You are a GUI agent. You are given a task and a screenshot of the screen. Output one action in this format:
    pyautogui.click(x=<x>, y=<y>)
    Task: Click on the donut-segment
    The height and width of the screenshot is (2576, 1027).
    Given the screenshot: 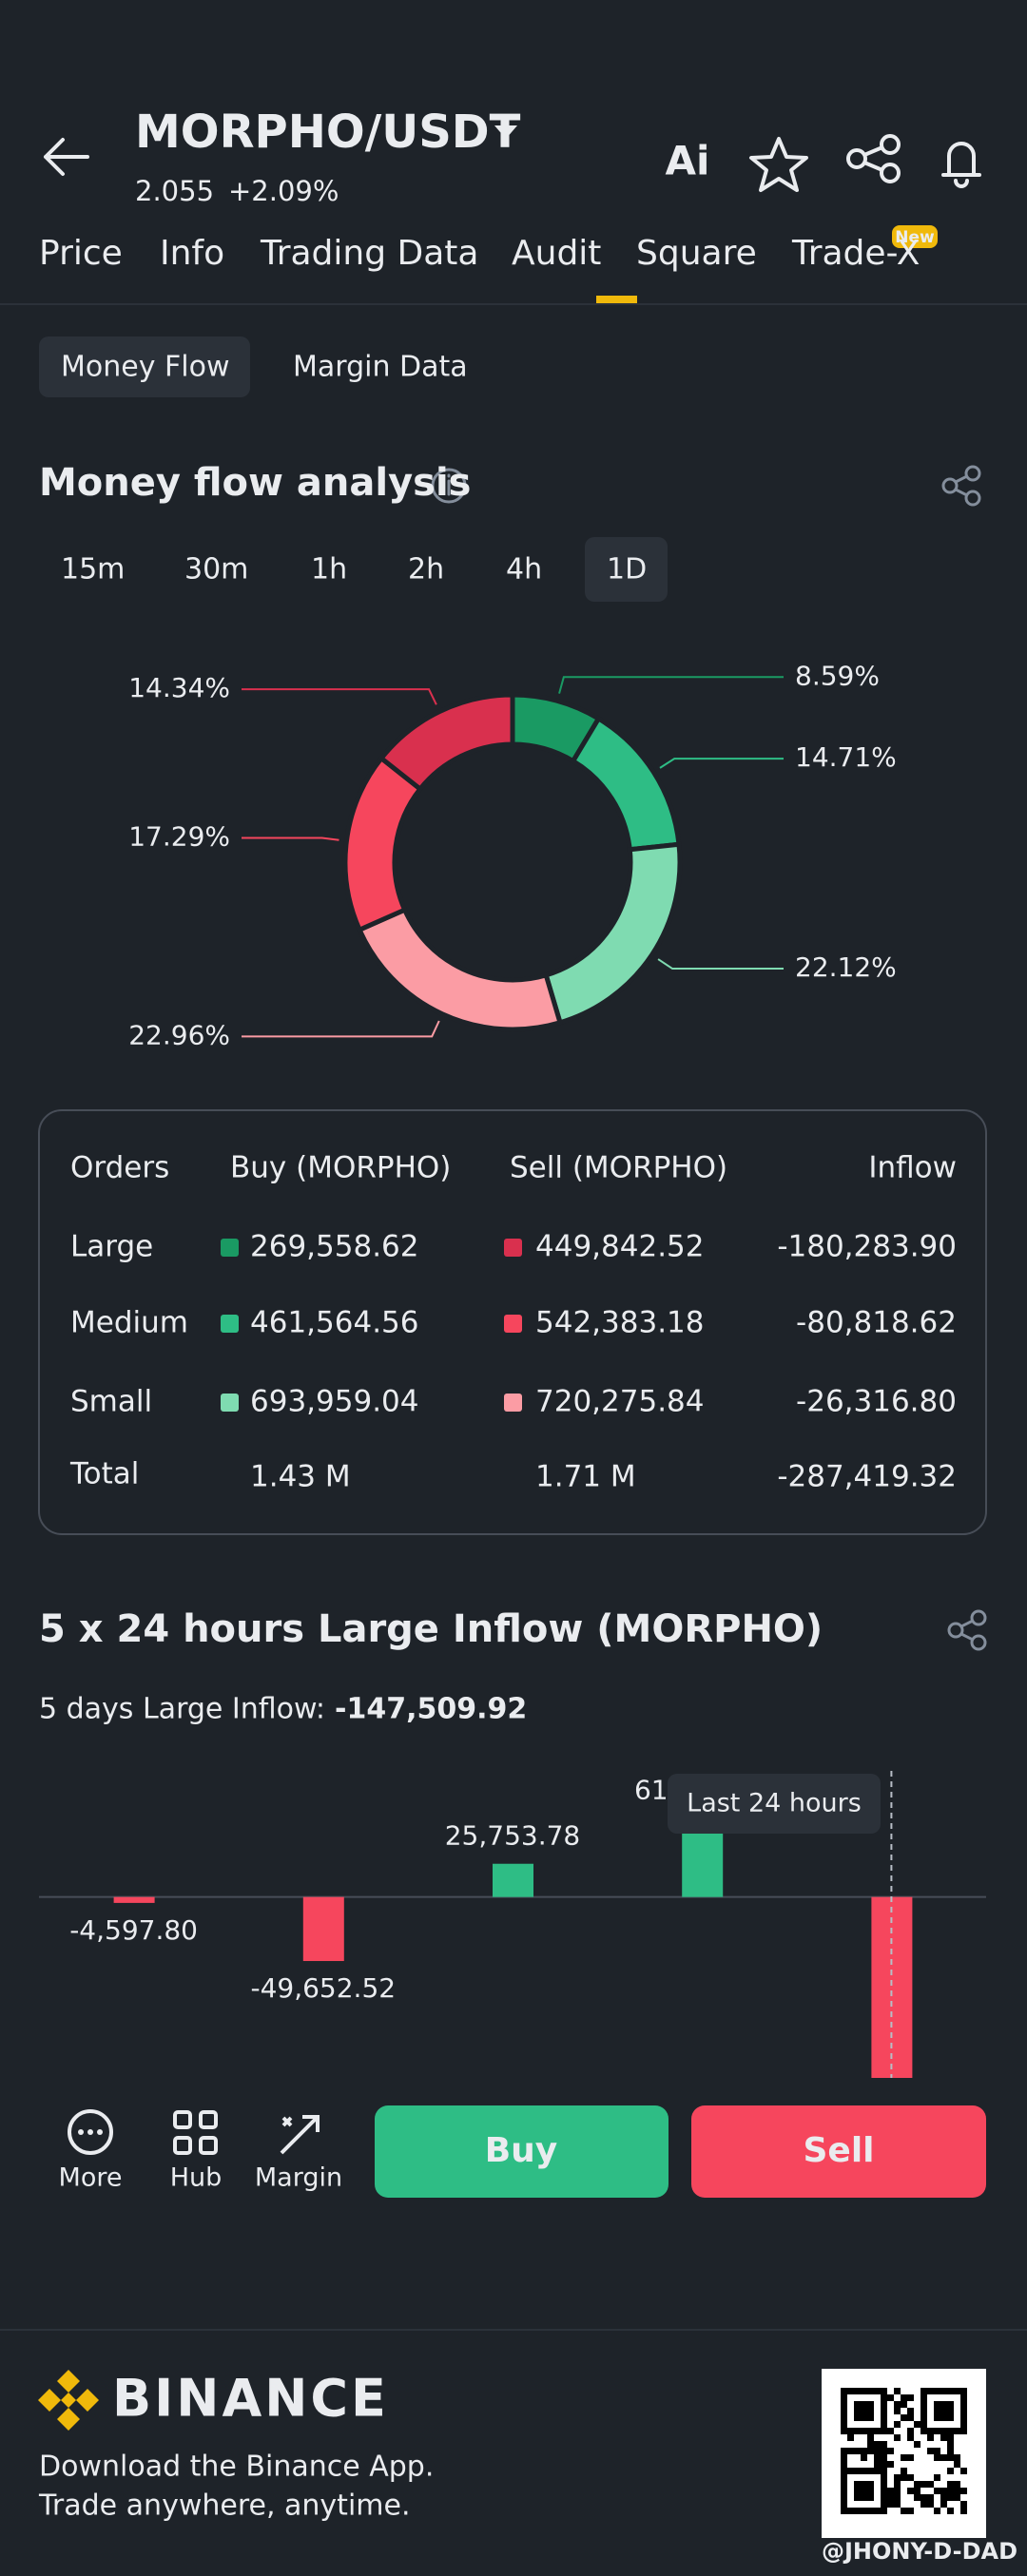 What is the action you would take?
    pyautogui.click(x=446, y=742)
    